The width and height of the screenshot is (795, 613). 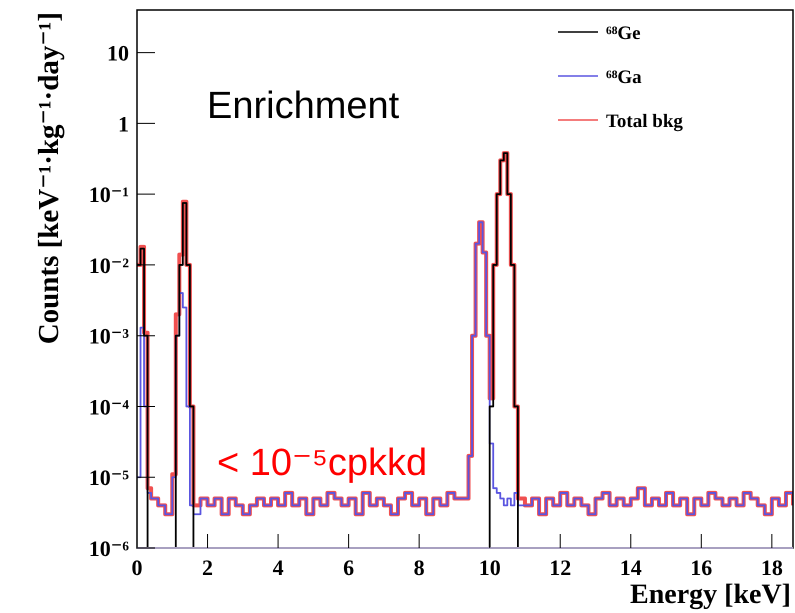 What do you see at coordinates (109, 477) in the screenshot?
I see `y-tick-label: 10⁻⁵` at bounding box center [109, 477].